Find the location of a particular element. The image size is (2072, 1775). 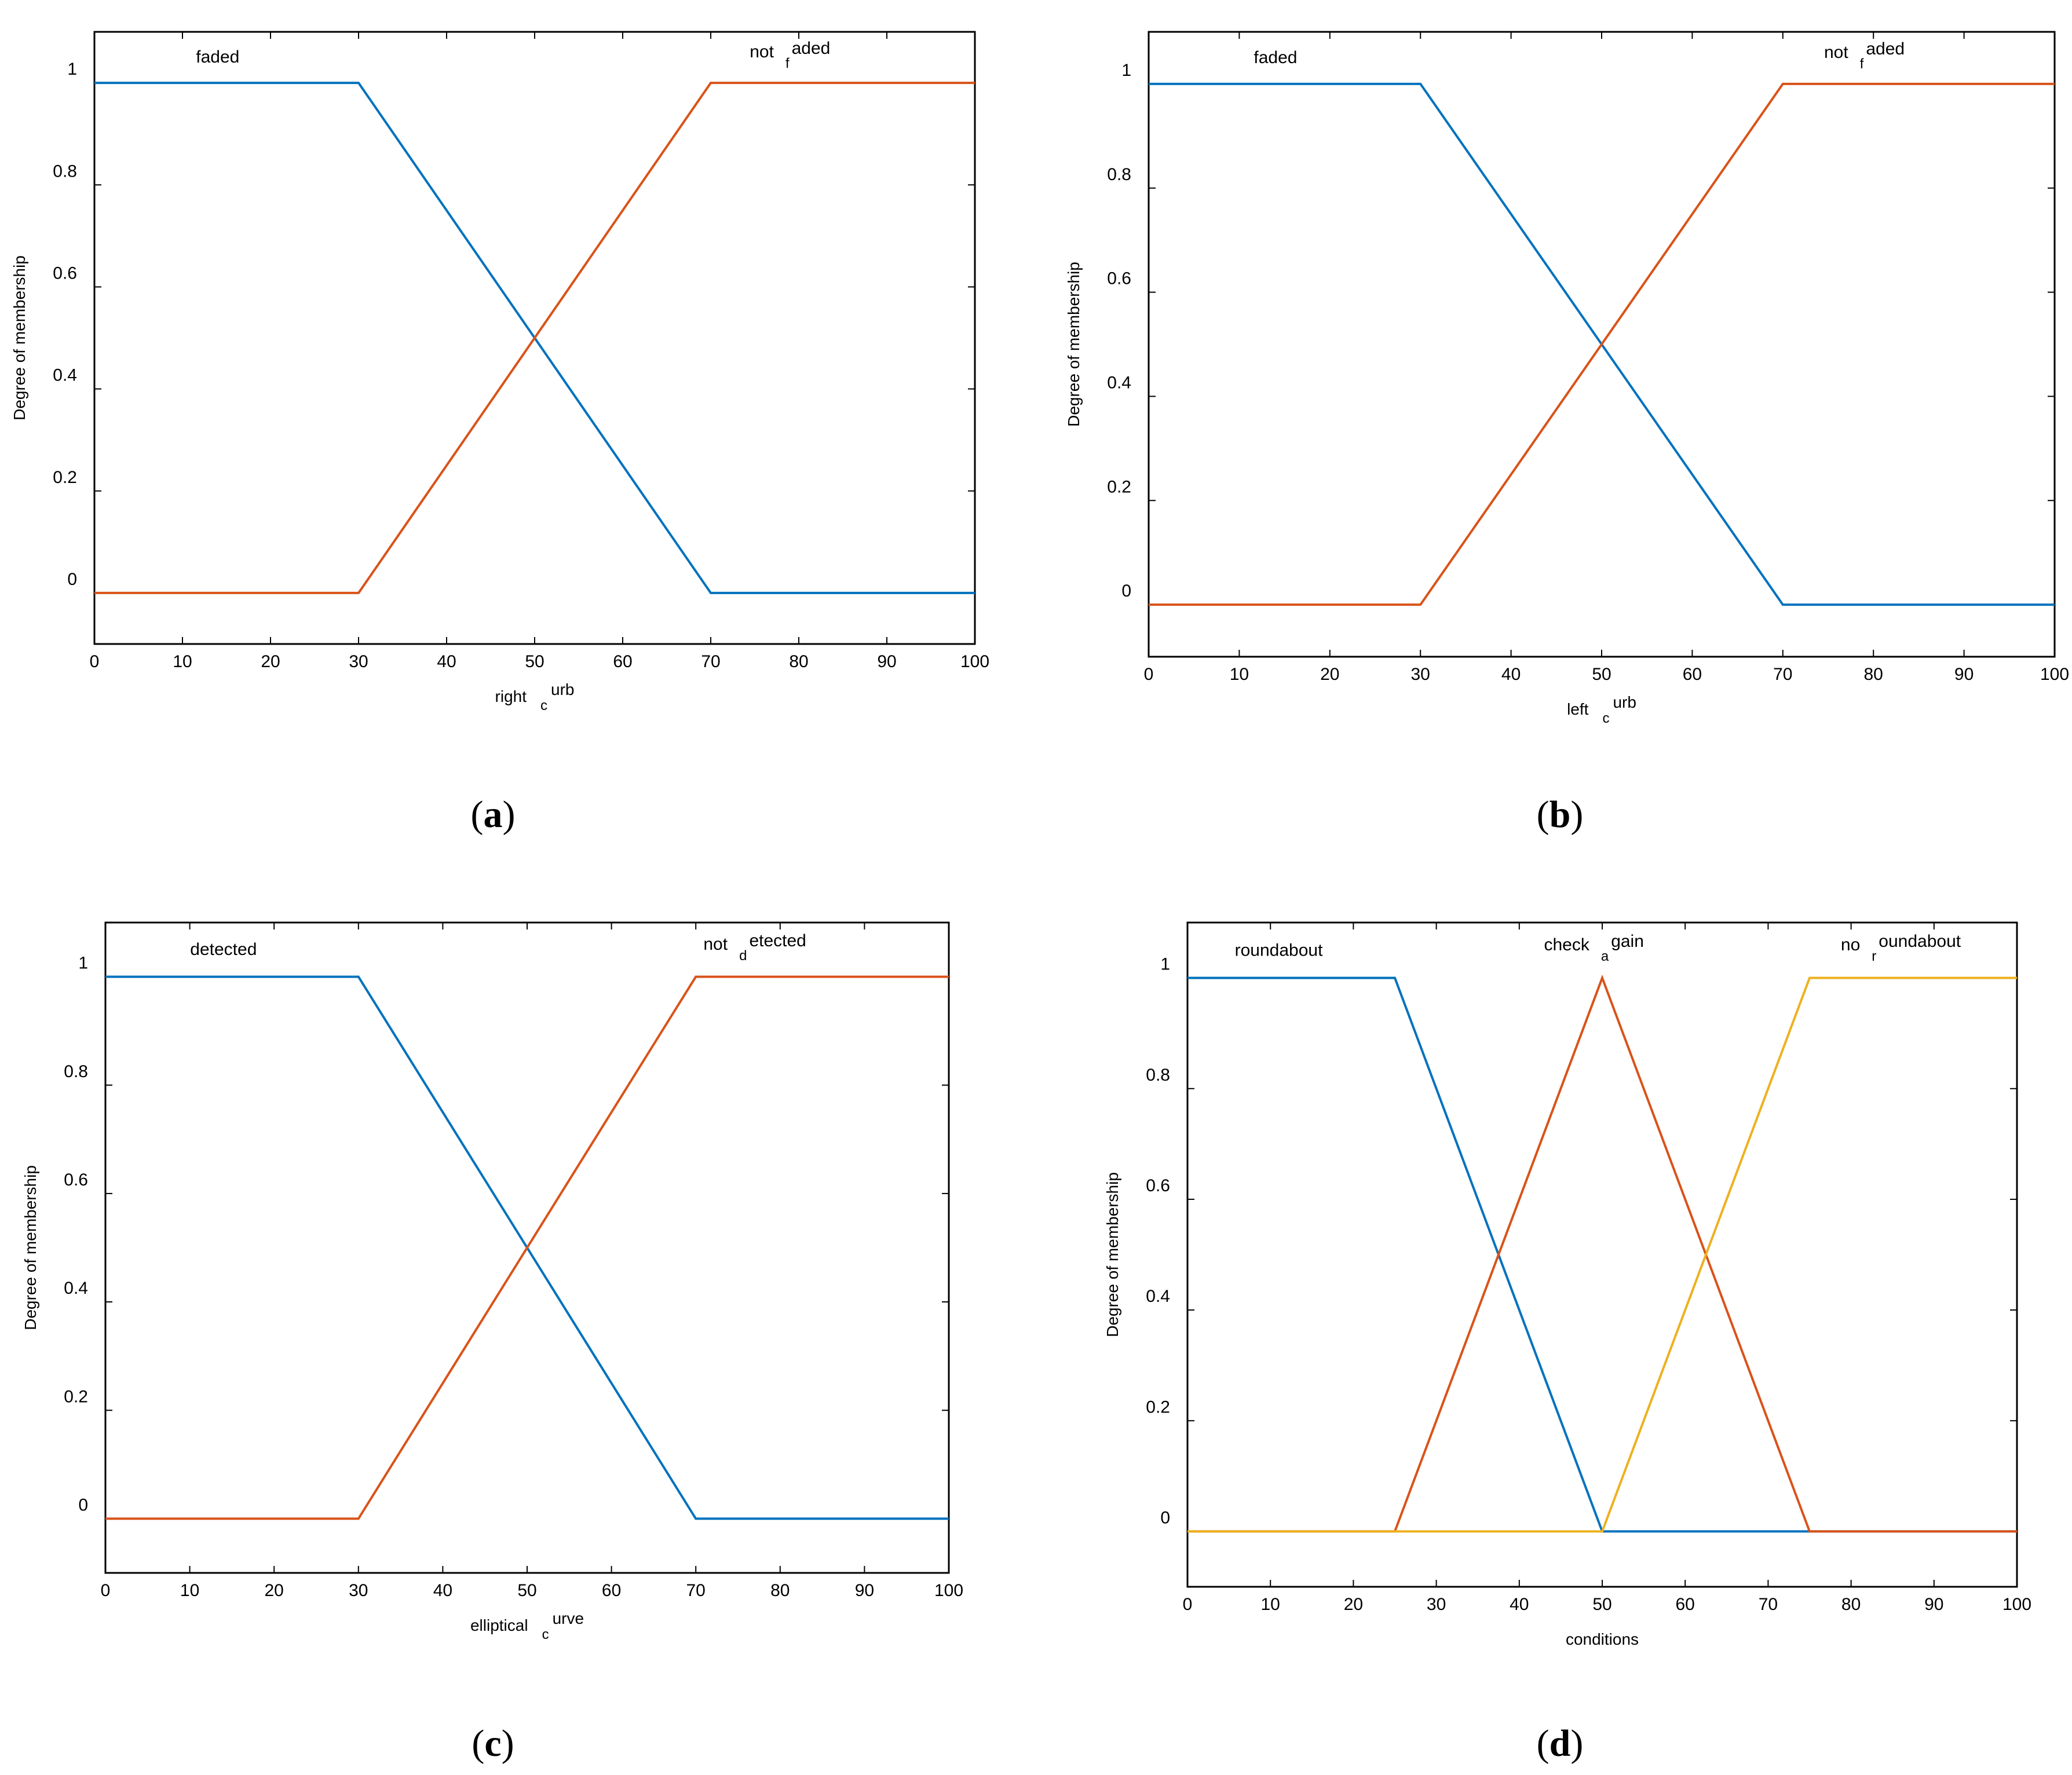

panel-caption: (b) is located at coordinates (1560, 814).